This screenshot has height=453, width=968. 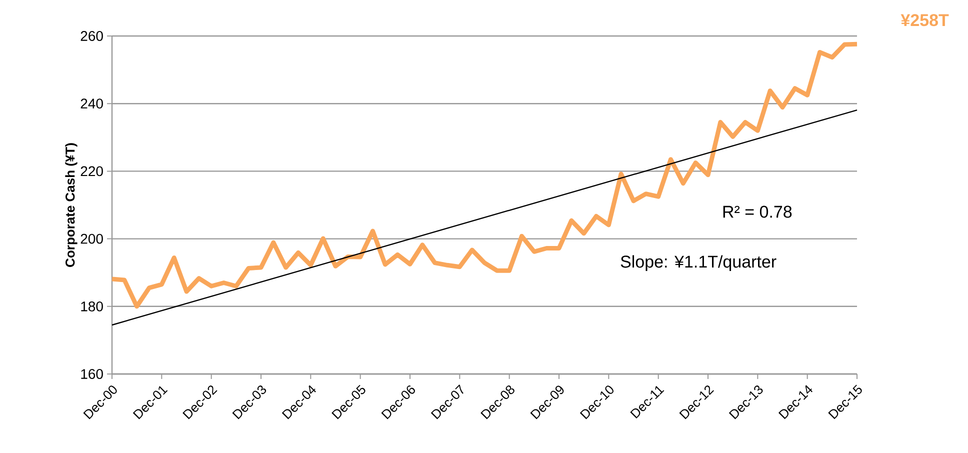 I want to click on y-tick-label: 260, so click(x=91, y=36).